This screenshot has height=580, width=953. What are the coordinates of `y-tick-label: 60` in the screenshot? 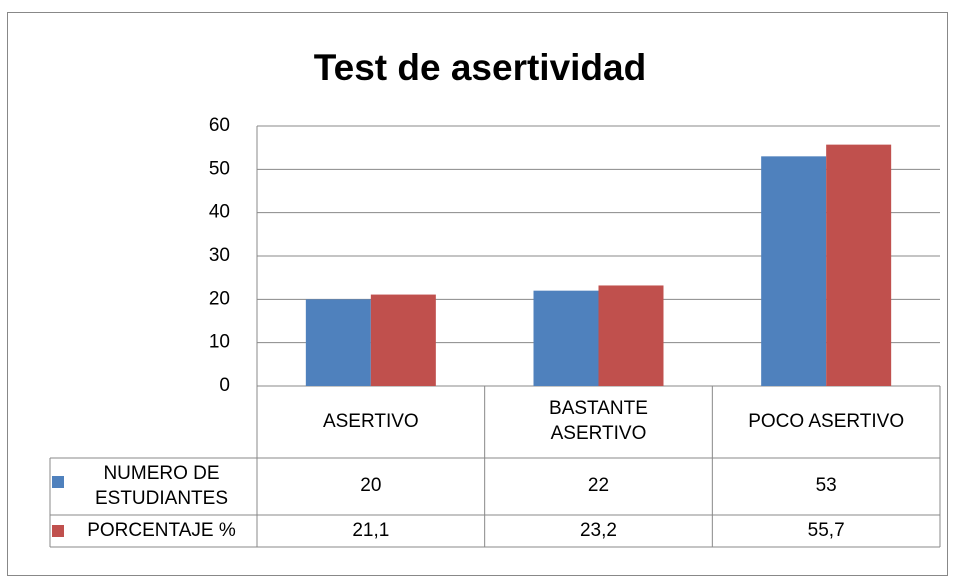 It's located at (219, 125).